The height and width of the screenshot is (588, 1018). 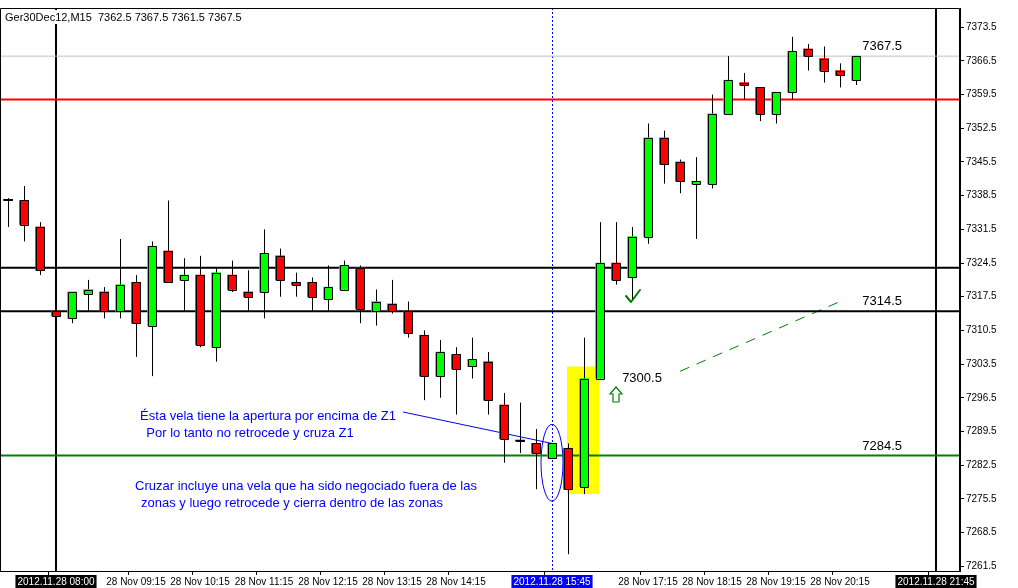 What do you see at coordinates (882, 46) in the screenshot?
I see `ref-line-label: 7367.5` at bounding box center [882, 46].